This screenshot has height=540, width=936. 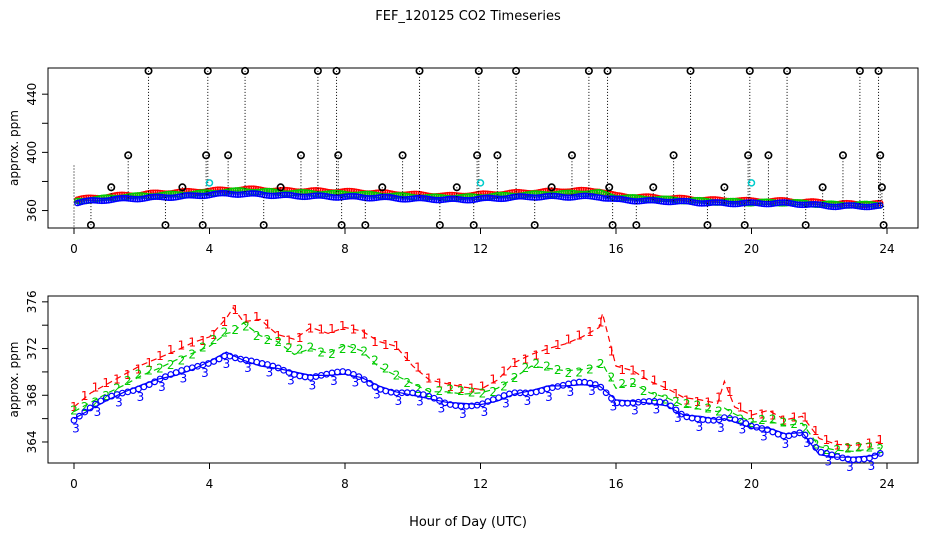 I want to click on y-axis-label: approx. ppm, so click(x=14, y=148).